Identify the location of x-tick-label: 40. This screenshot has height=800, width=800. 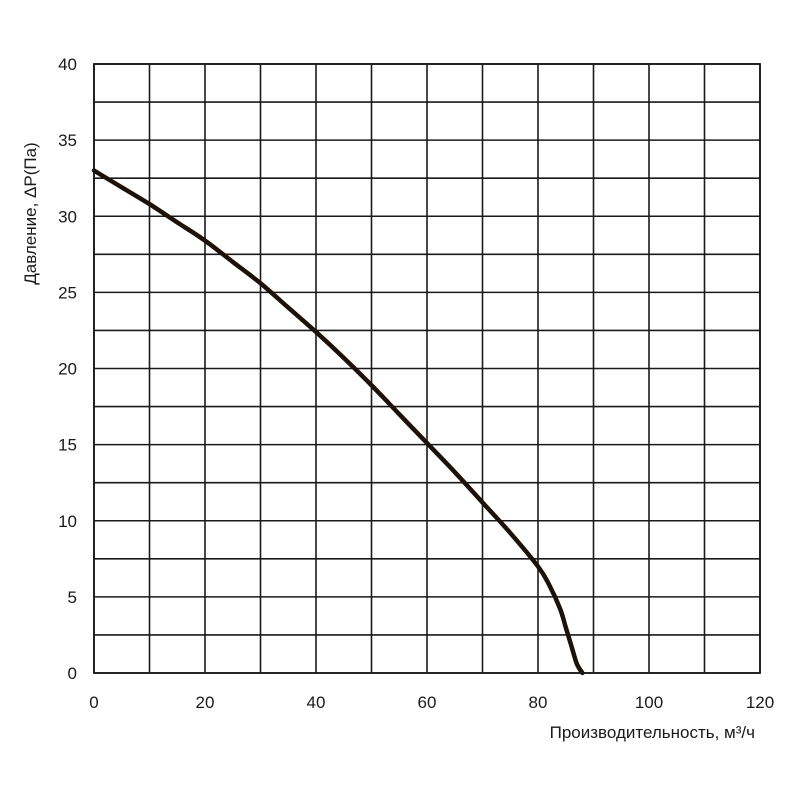
(316, 702).